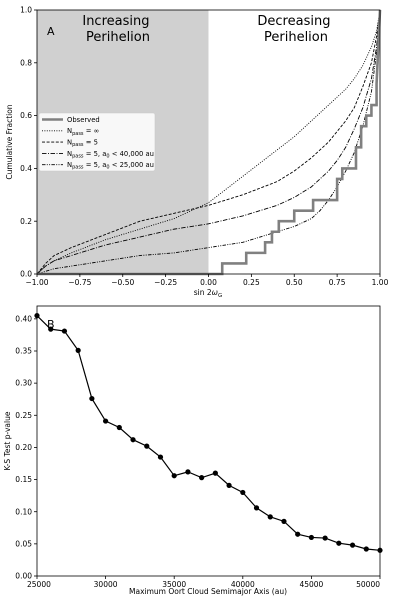 The width and height of the screenshot is (400, 600). Describe the element at coordinates (380, 282) in the screenshot. I see `x-tick-label-a: 1.00` at that location.